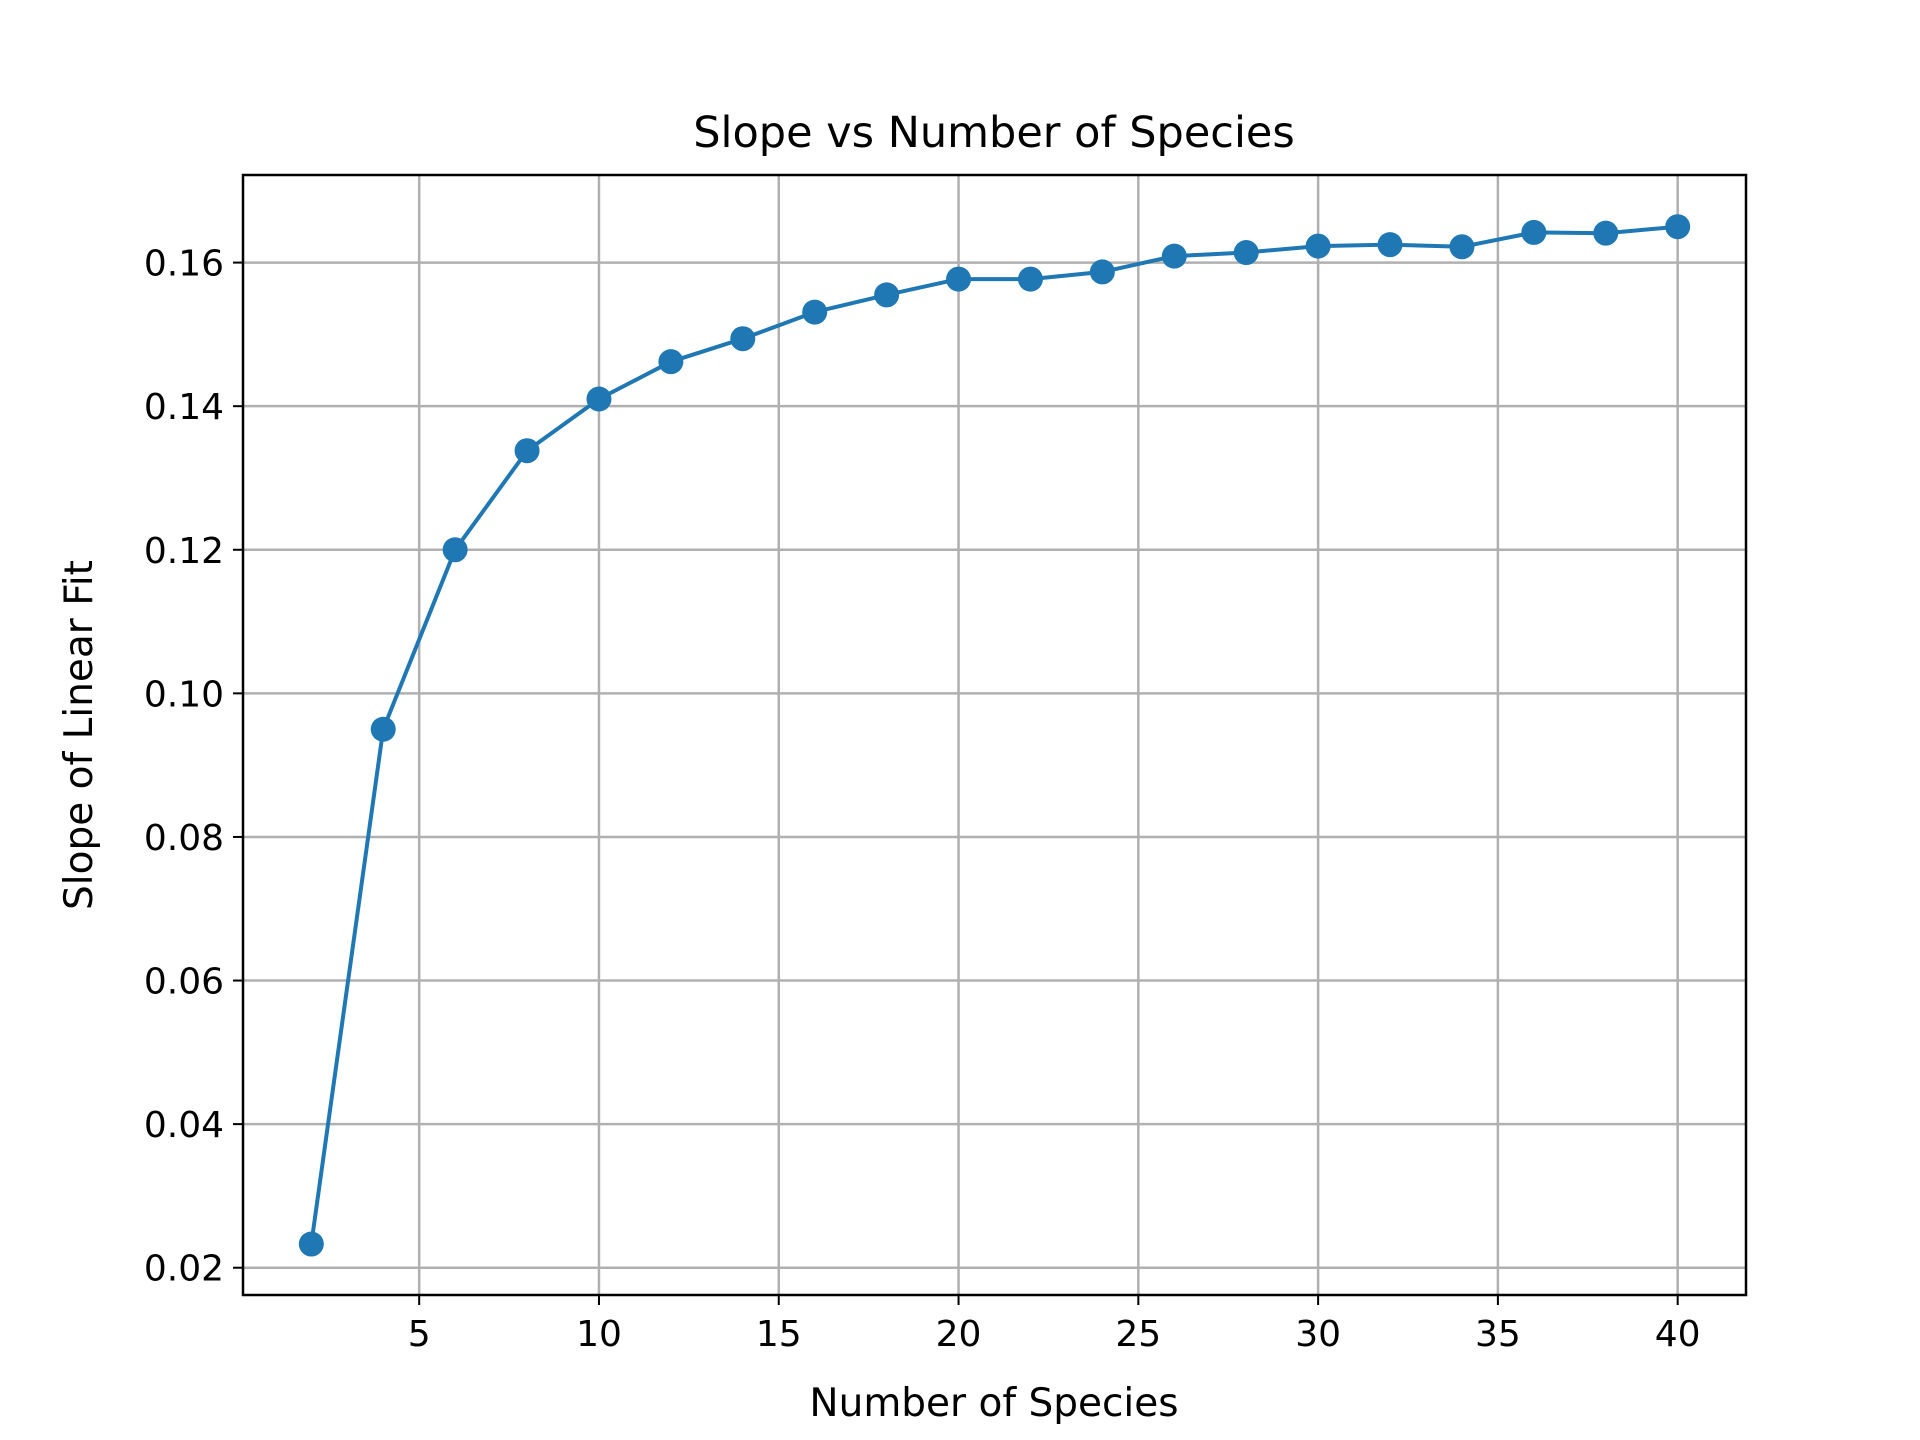  What do you see at coordinates (184, 838) in the screenshot?
I see `y-tick-label: 0.08` at bounding box center [184, 838].